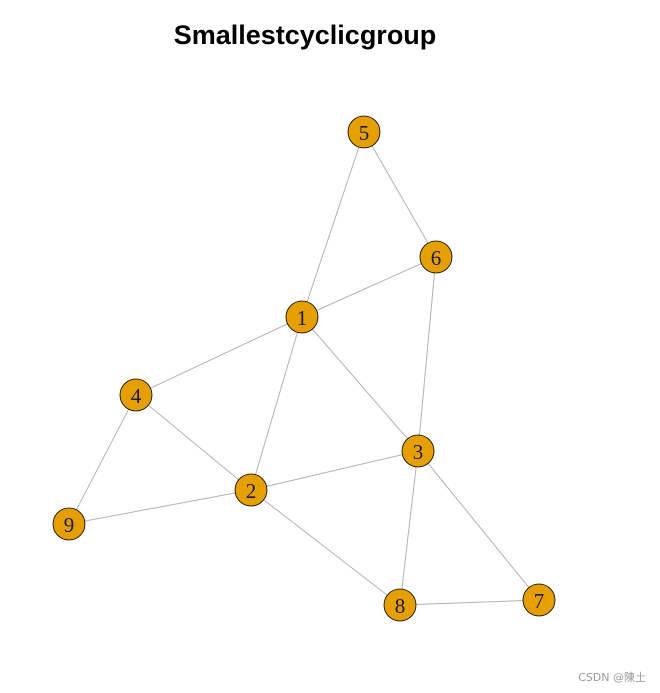 The width and height of the screenshot is (660, 693). I want to click on node-2: 2, so click(251, 490).